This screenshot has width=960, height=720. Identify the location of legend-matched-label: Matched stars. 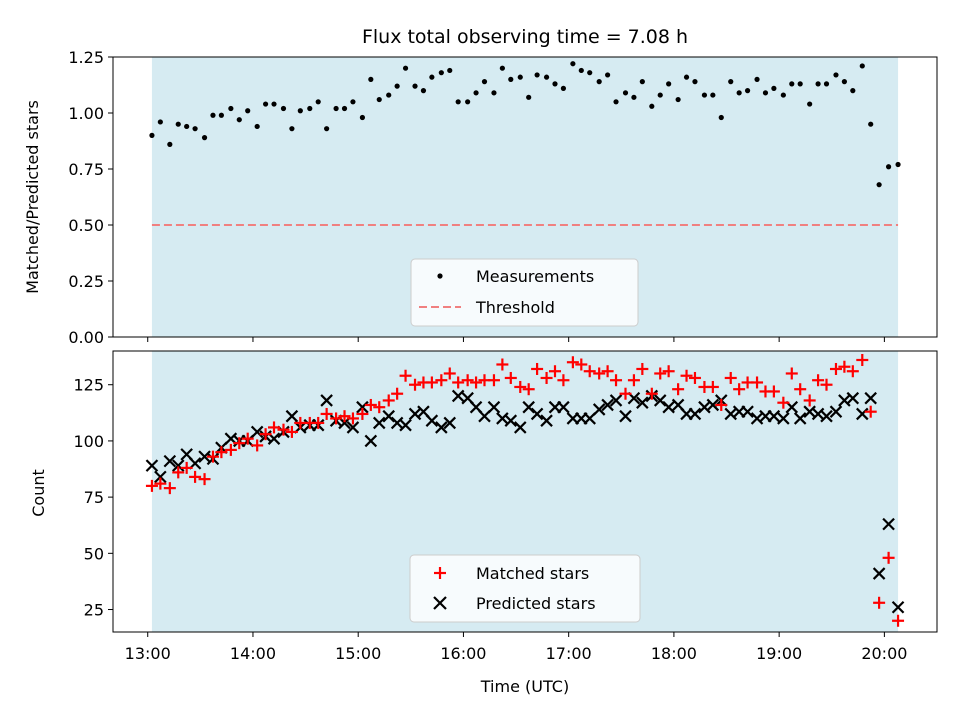
(532, 573).